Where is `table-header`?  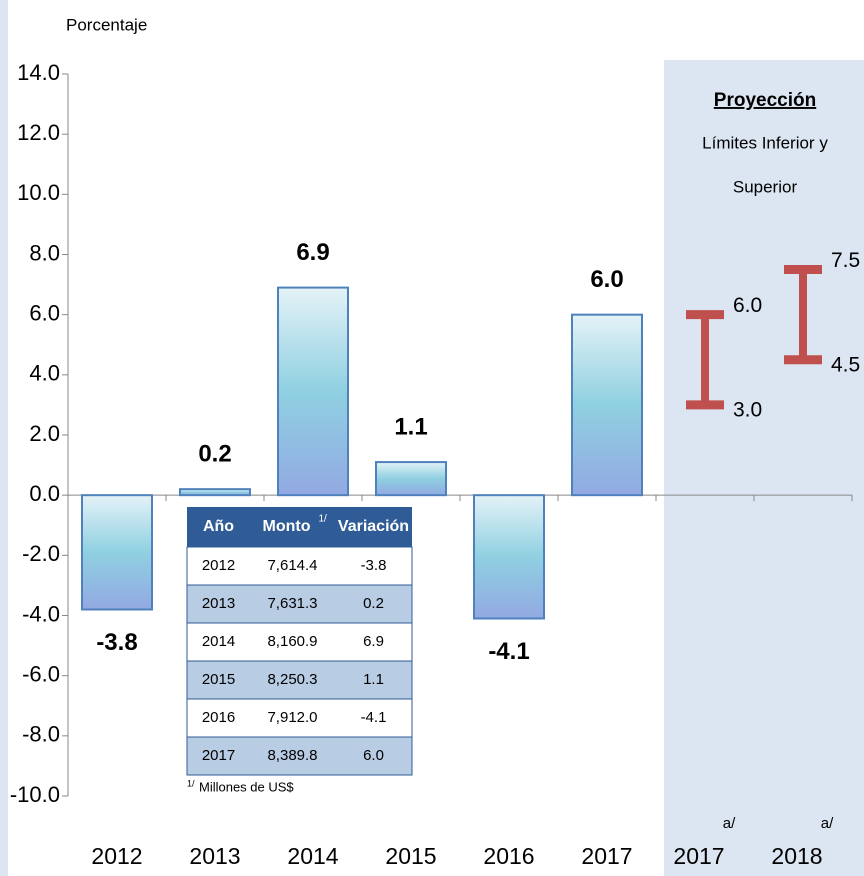
table-header is located at coordinates (299, 527).